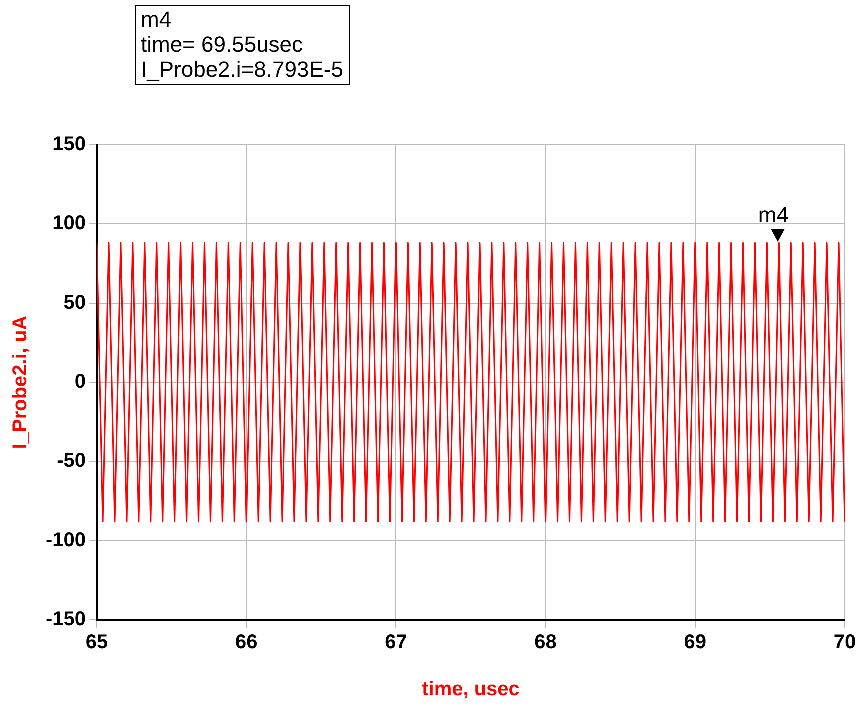 The image size is (867, 711). I want to click on annotation: m4, so click(773, 215).